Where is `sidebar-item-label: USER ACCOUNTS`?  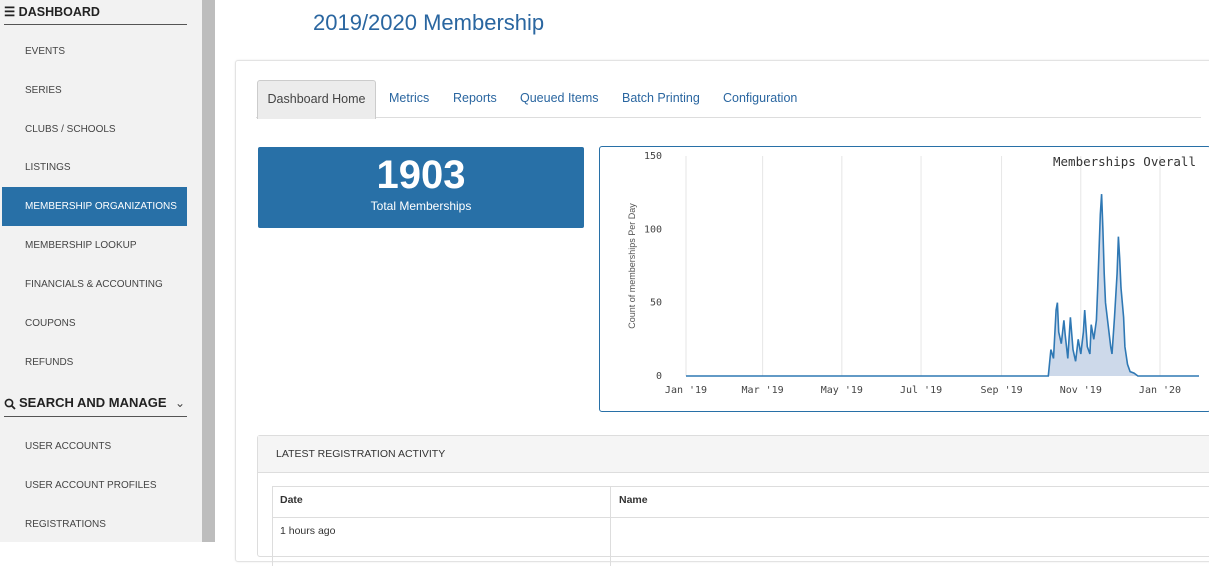
sidebar-item-label: USER ACCOUNTS is located at coordinates (68, 446).